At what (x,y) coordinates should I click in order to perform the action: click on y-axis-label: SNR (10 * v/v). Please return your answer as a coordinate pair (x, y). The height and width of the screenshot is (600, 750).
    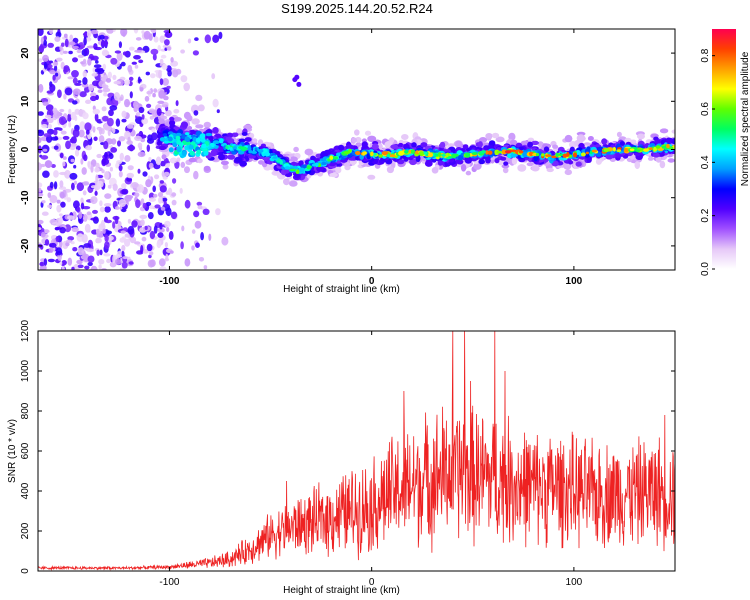
    Looking at the image, I should click on (12, 451).